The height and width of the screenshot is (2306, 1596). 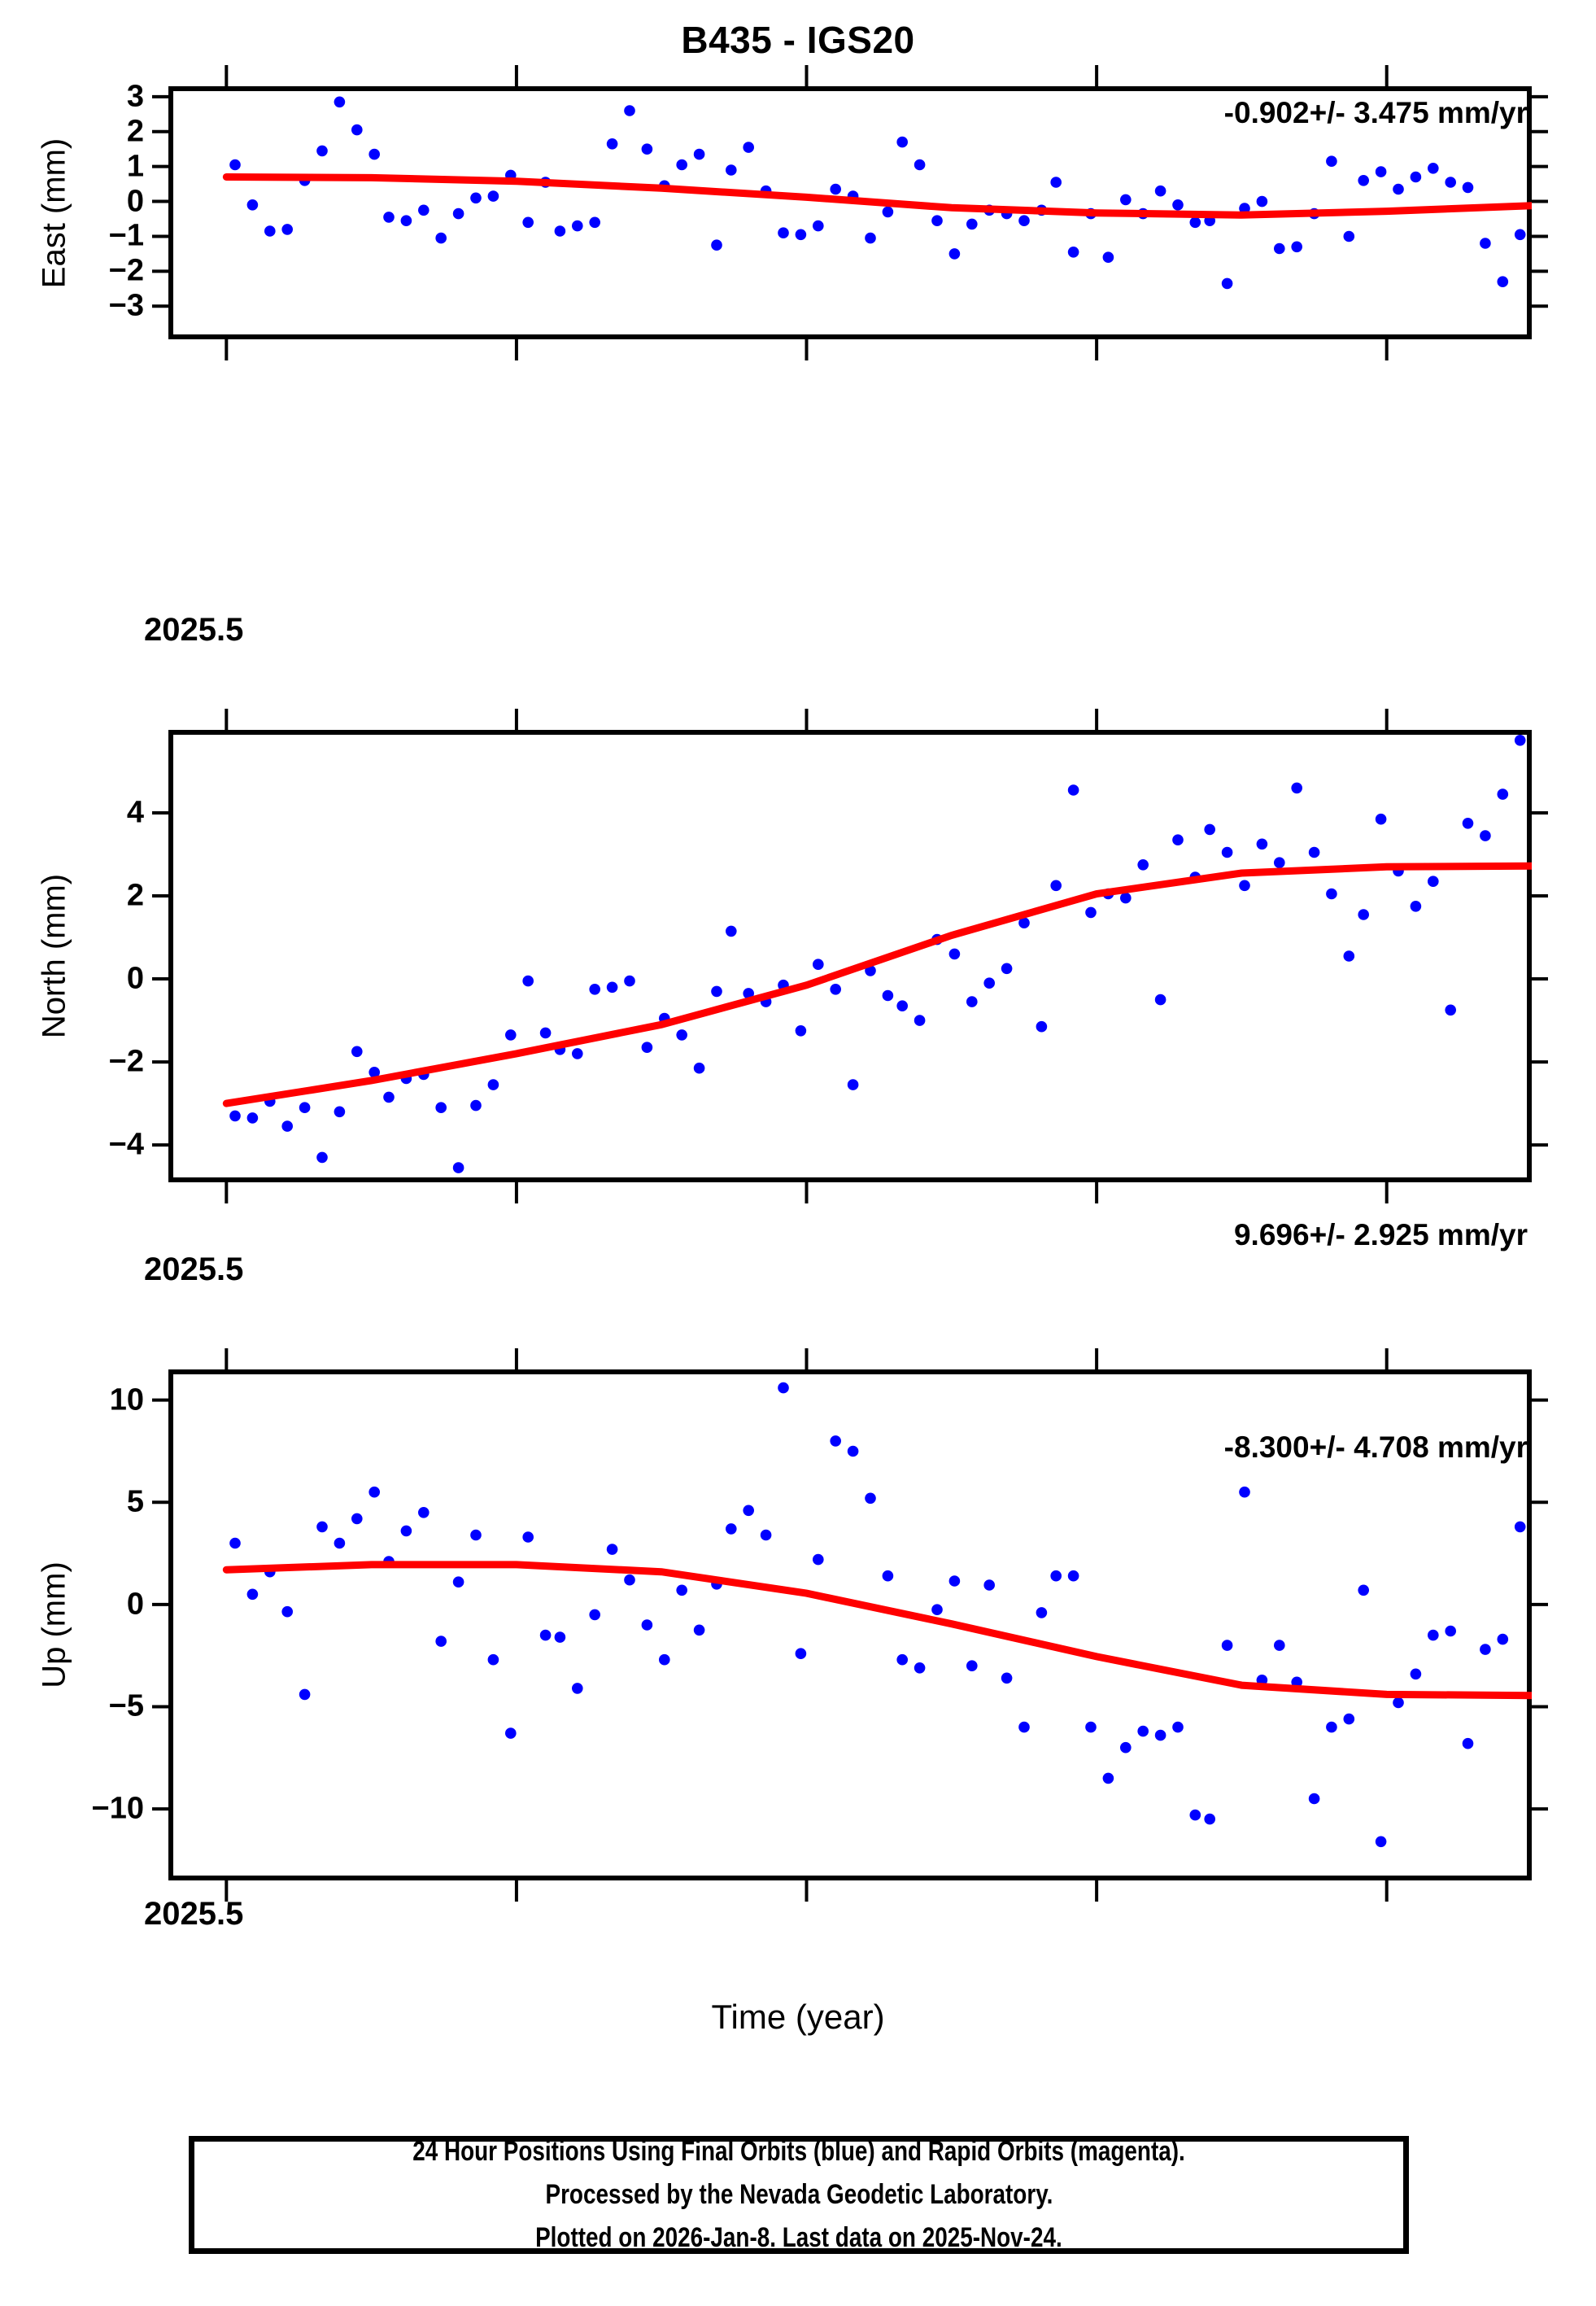 I want to click on y-tick-label: −5, so click(x=126, y=1706).